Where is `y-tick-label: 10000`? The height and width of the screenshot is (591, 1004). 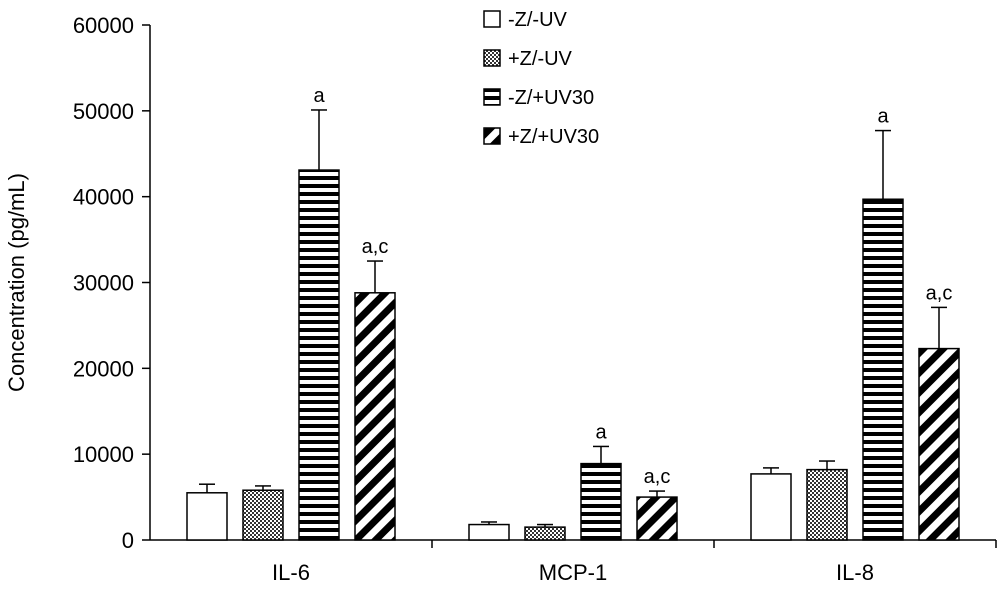 y-tick-label: 10000 is located at coordinates (103, 454).